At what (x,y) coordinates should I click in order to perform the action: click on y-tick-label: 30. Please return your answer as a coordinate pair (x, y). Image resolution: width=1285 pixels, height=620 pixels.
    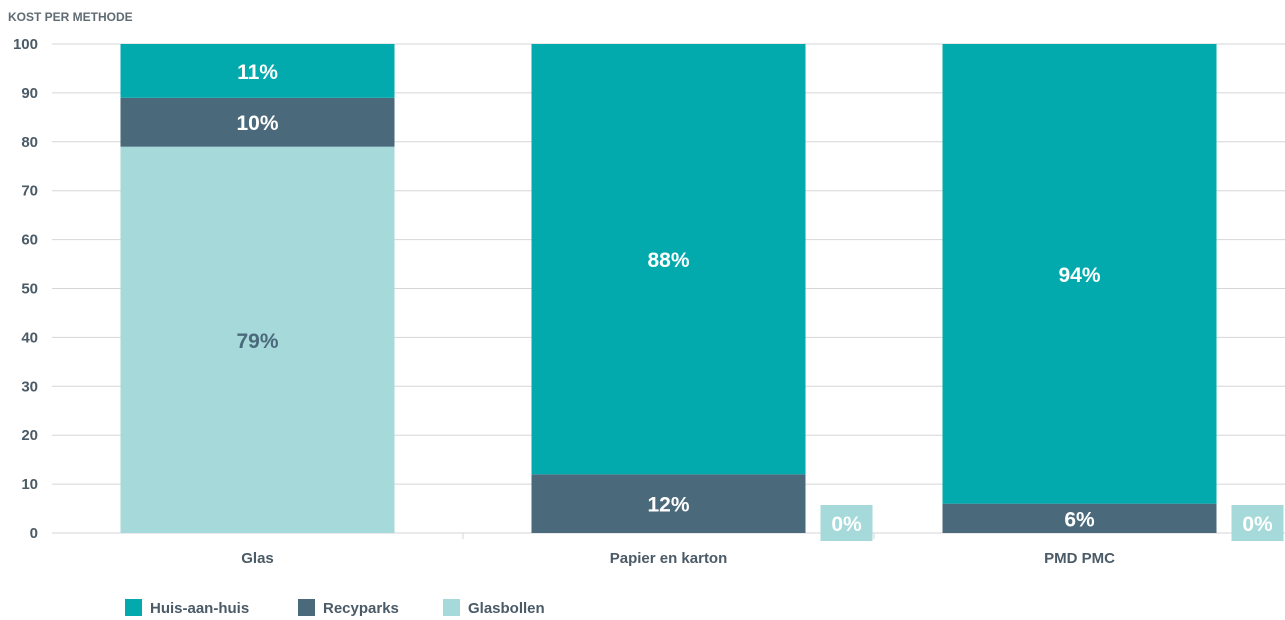
    Looking at the image, I should click on (29, 386).